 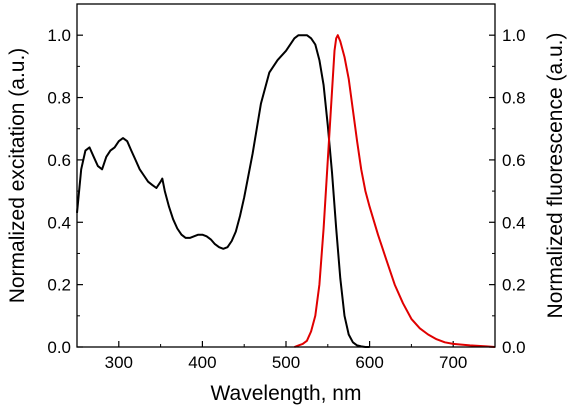 I want to click on left-y-tick-label: 0.6, so click(x=59, y=160).